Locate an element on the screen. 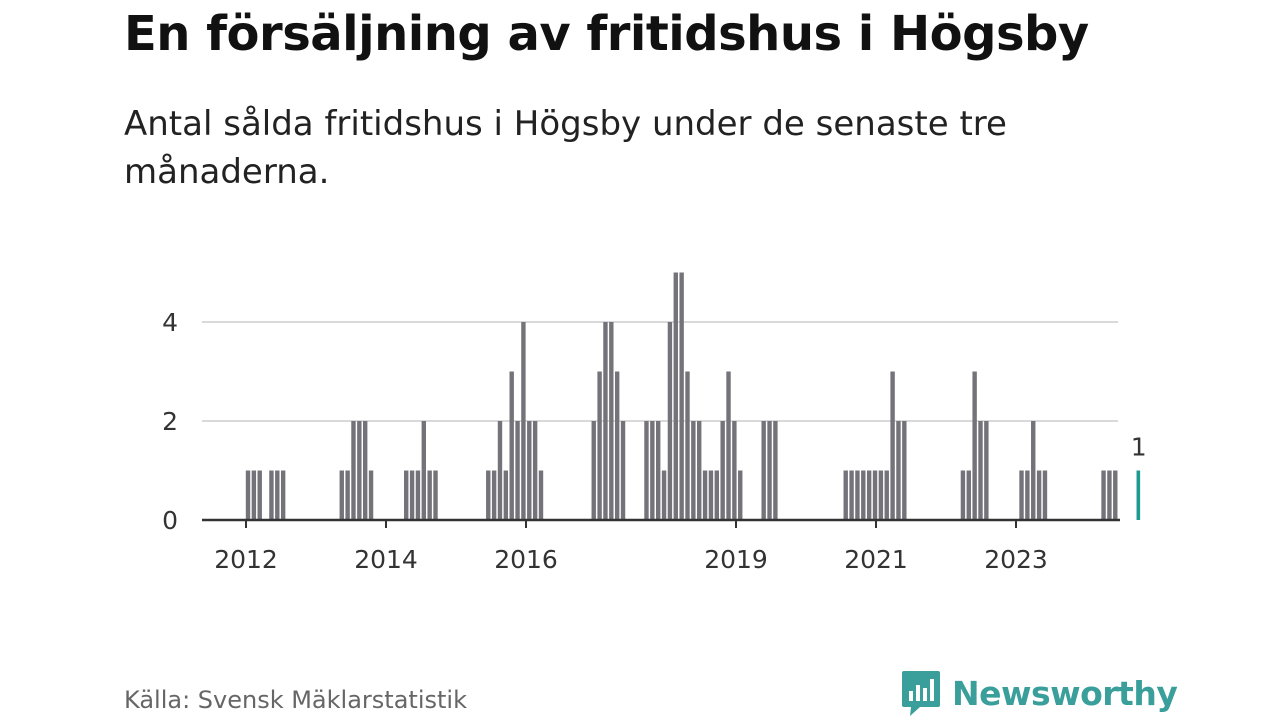 This screenshot has height=720, width=1280. source-note: Källa: Svensk Mäklarstatistik is located at coordinates (295, 700).